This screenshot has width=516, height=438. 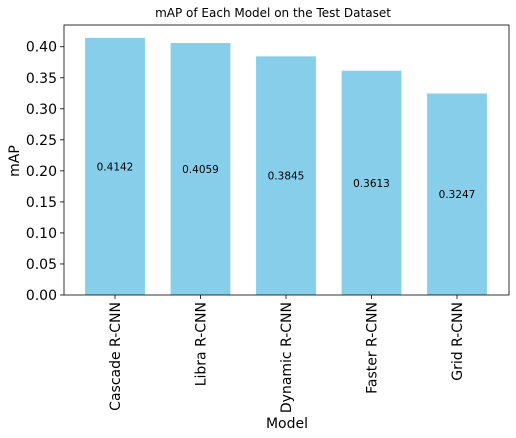 I want to click on x-tick-label: Libra R-CNN, so click(x=202, y=344).